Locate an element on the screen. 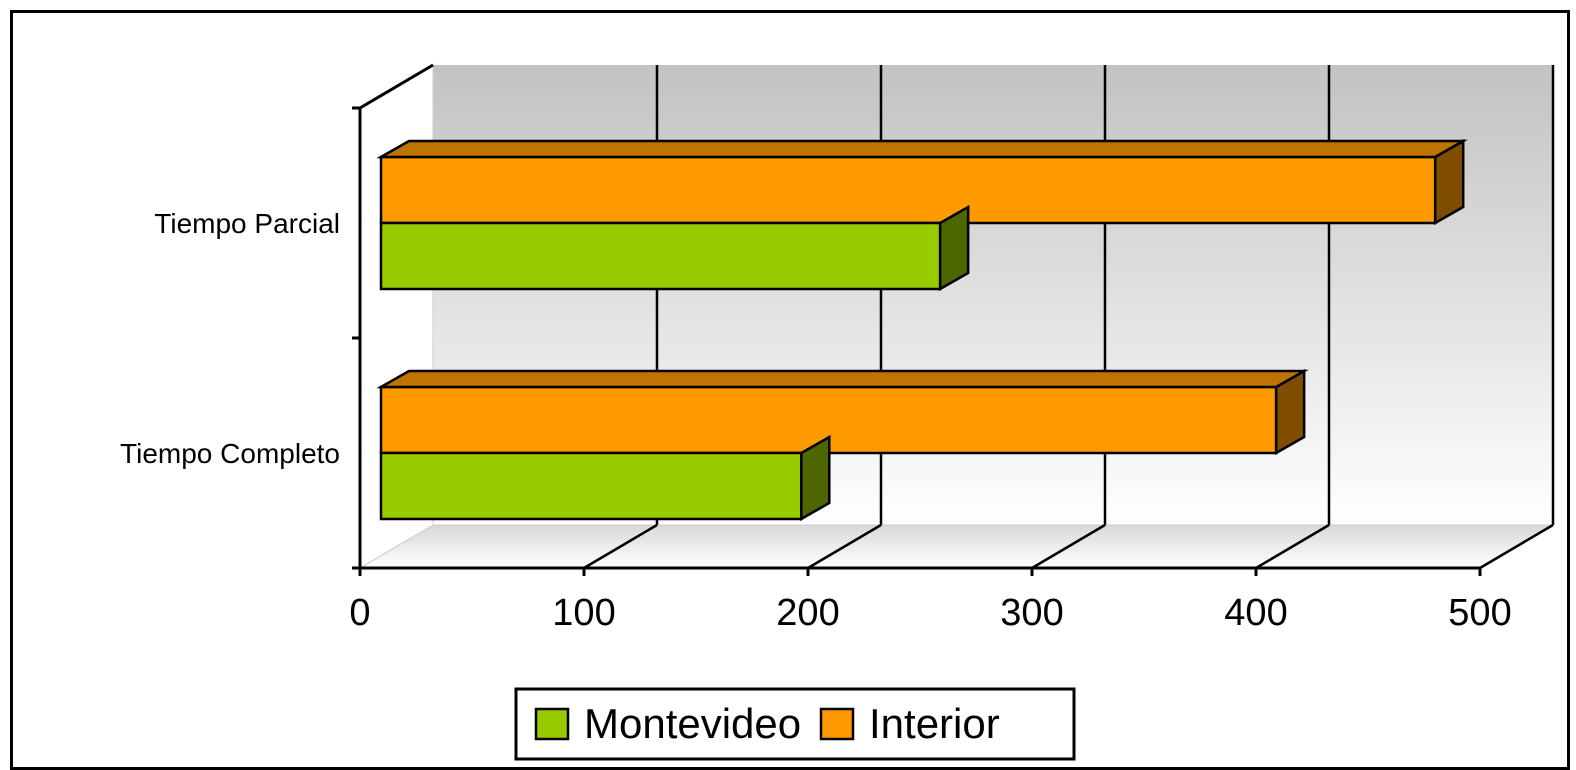 Image resolution: width=1576 pixels, height=770 pixels. legend: Montevideo Interior is located at coordinates (795, 724).